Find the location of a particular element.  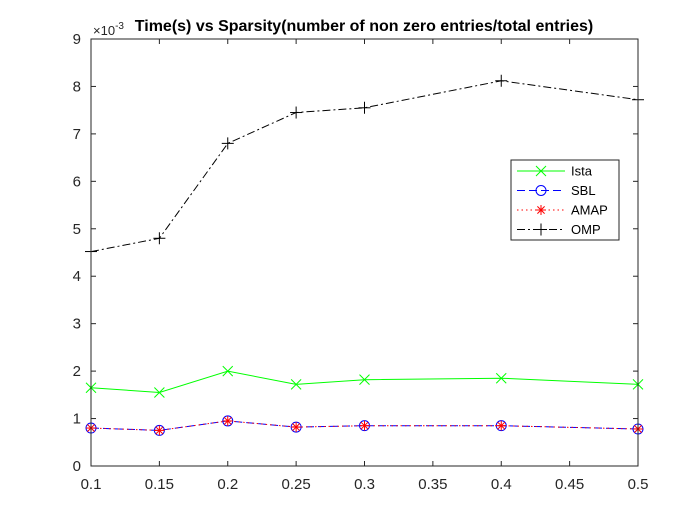

legend-entry-ista-marker-stroke-b is located at coordinates (541, 171).